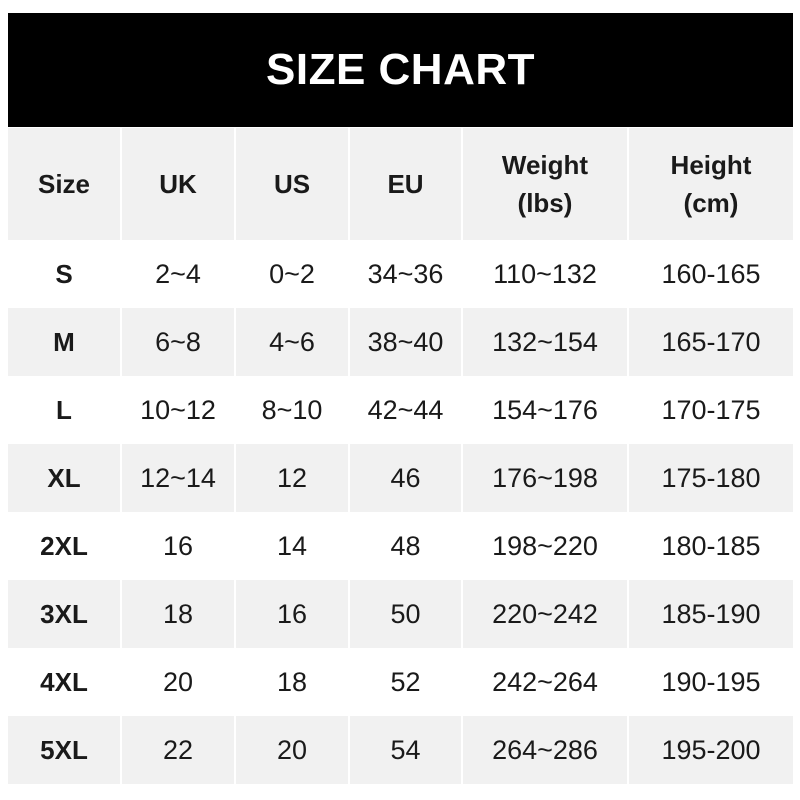 The image size is (800, 800). Describe the element at coordinates (710, 546) in the screenshot. I see `table-cell: 180-185` at that location.